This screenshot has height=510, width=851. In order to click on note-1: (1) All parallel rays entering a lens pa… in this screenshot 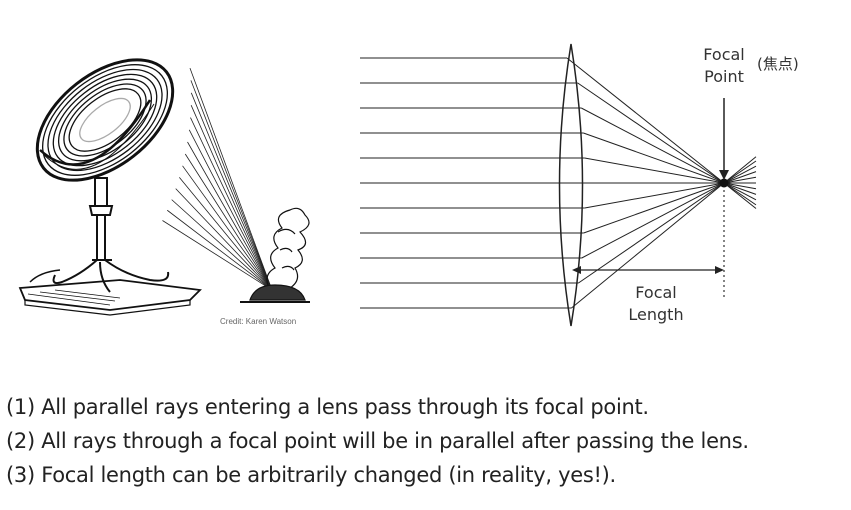, I will do `click(428, 407)`.